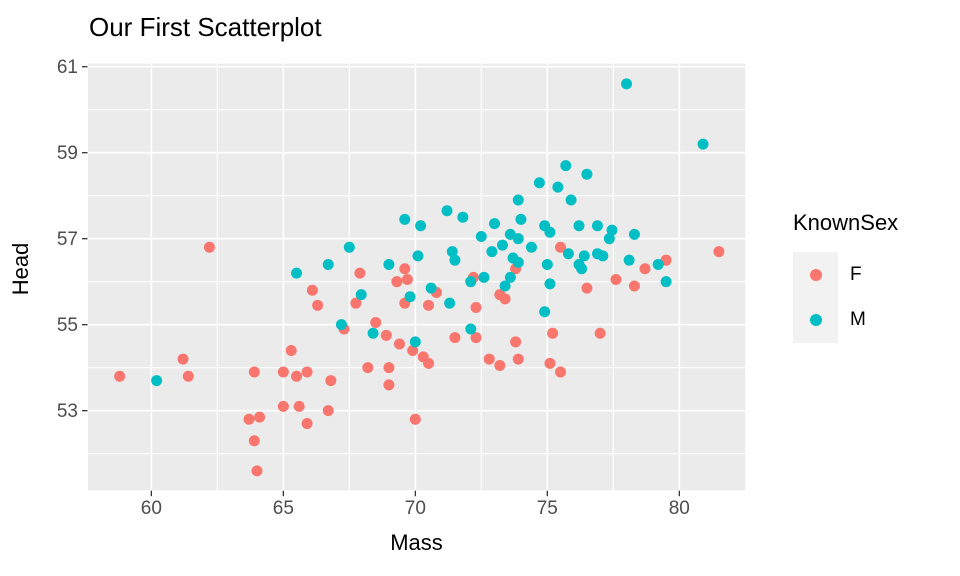  Describe the element at coordinates (20, 269) in the screenshot. I see `y-axis-title: Head` at that location.